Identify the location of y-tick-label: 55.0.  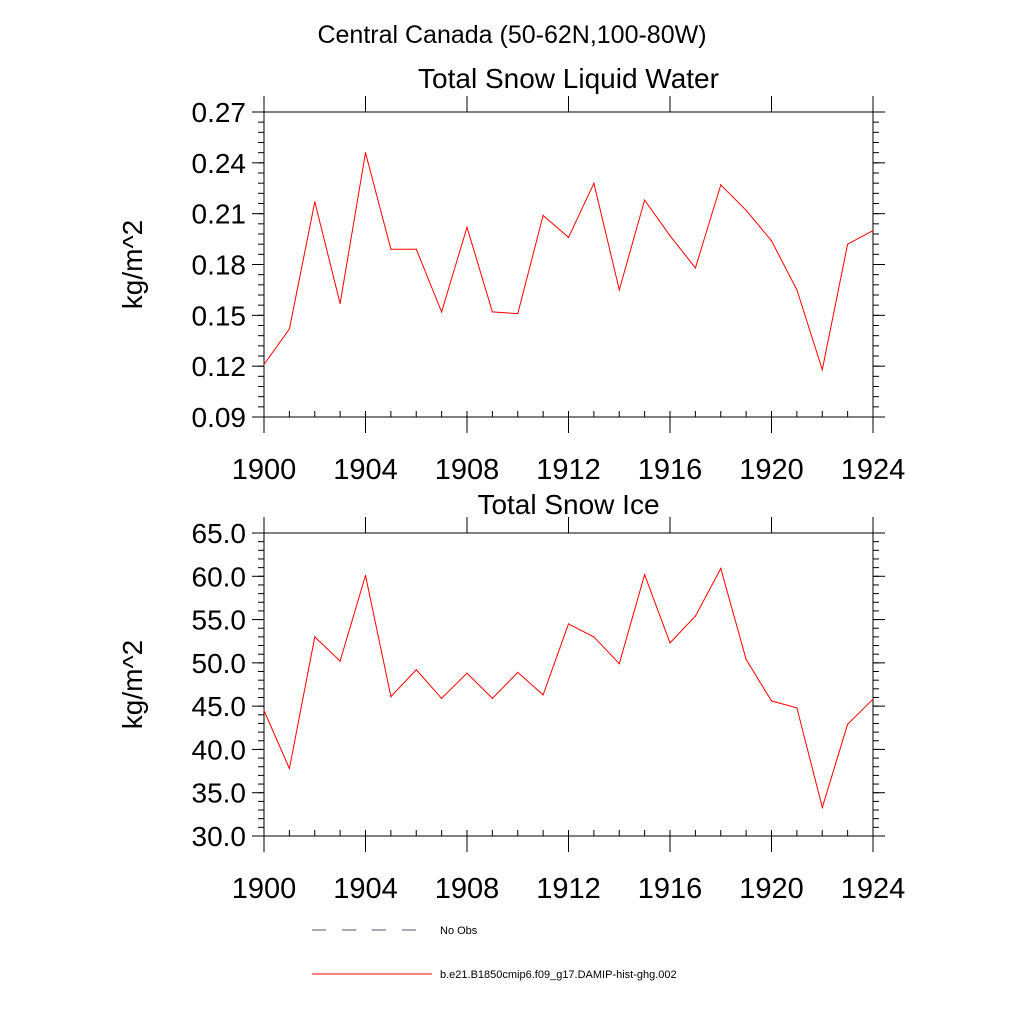
(219, 620).